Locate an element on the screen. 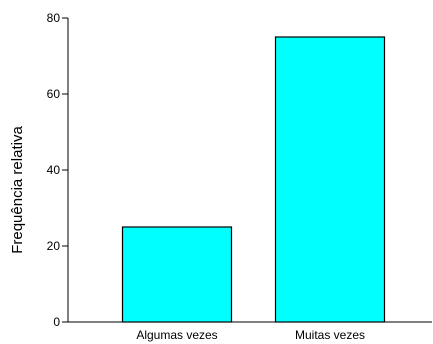  x-category-label: Algumas vezes is located at coordinates (176, 335).